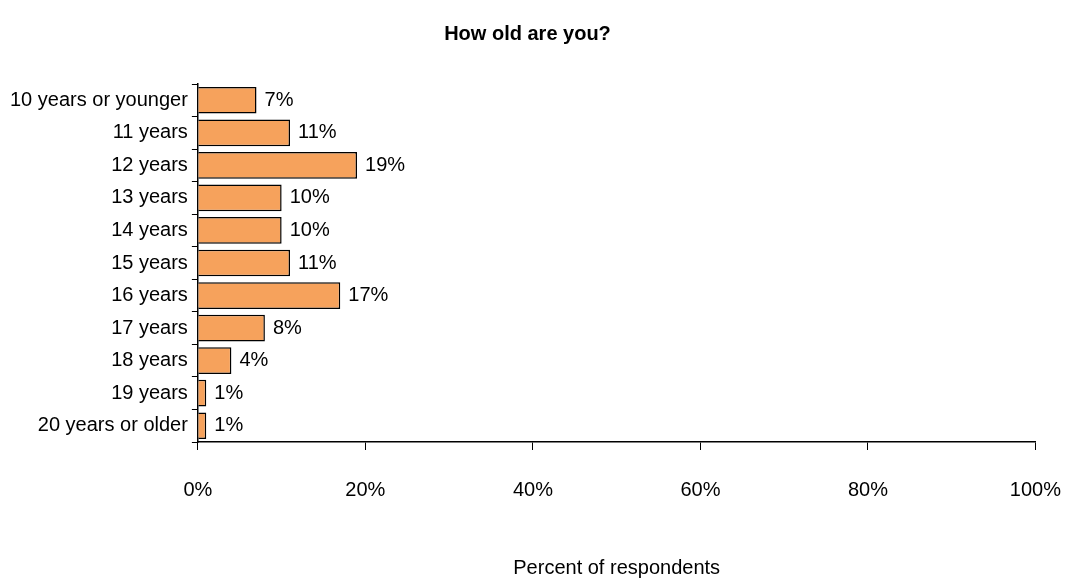 Image resolution: width=1089 pixels, height=588 pixels. I want to click on y-tick-label: 12 years, so click(149, 163).